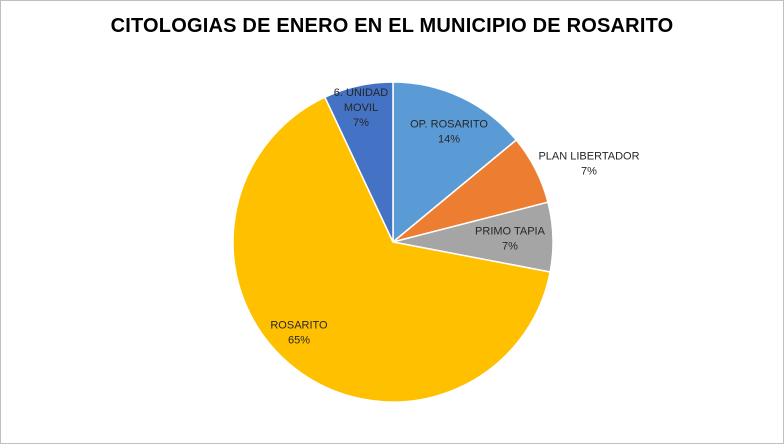 The width and height of the screenshot is (784, 445). Describe the element at coordinates (588, 164) in the screenshot. I see `data-label-plan-libertador: PLAN LIBERTADOR 7%` at that location.